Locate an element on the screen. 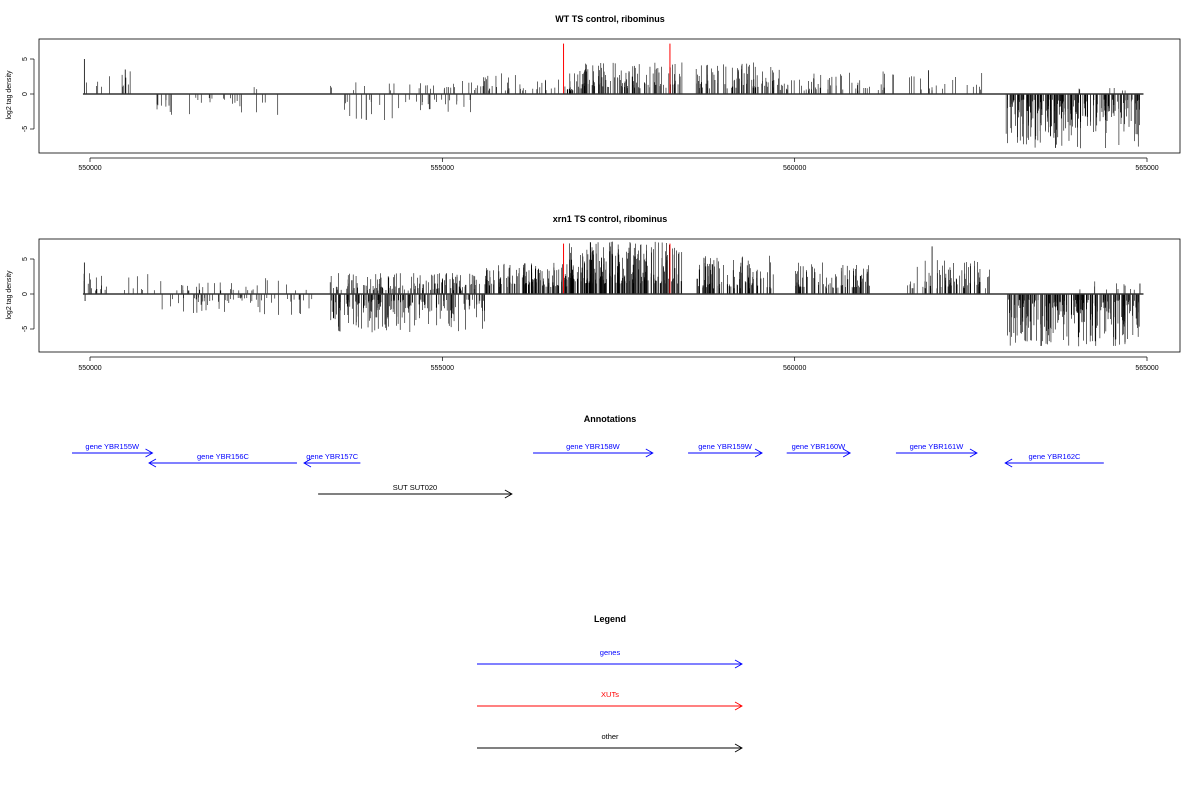 This screenshot has width=1200, height=800. feature-label: SUT SUT020 is located at coordinates (415, 487).